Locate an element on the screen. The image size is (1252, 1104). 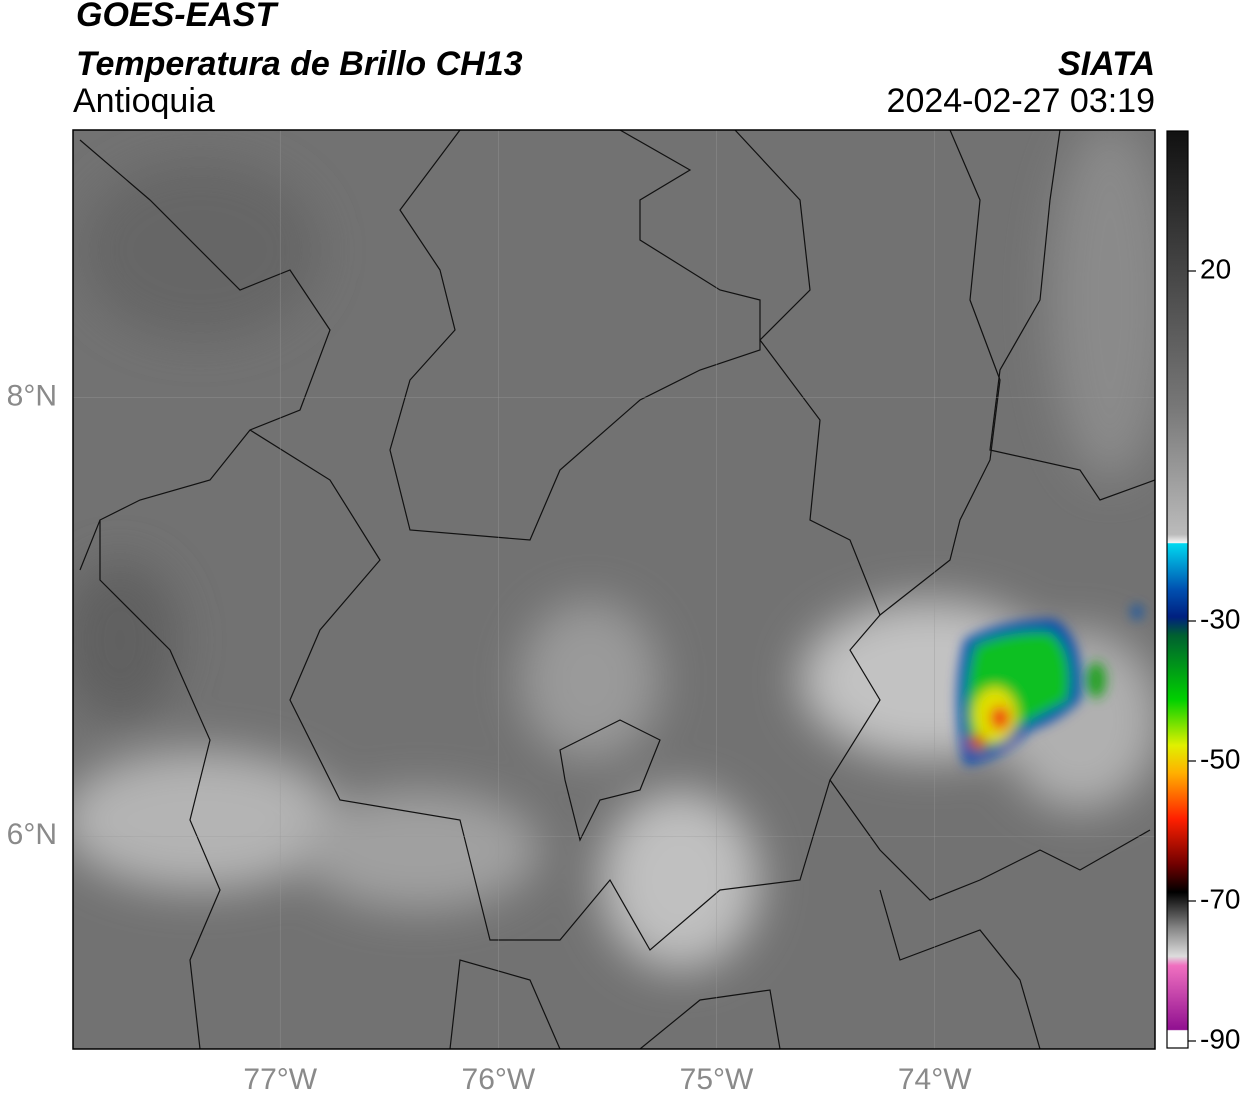
lon-tick-label: 76°W is located at coordinates (499, 1079).